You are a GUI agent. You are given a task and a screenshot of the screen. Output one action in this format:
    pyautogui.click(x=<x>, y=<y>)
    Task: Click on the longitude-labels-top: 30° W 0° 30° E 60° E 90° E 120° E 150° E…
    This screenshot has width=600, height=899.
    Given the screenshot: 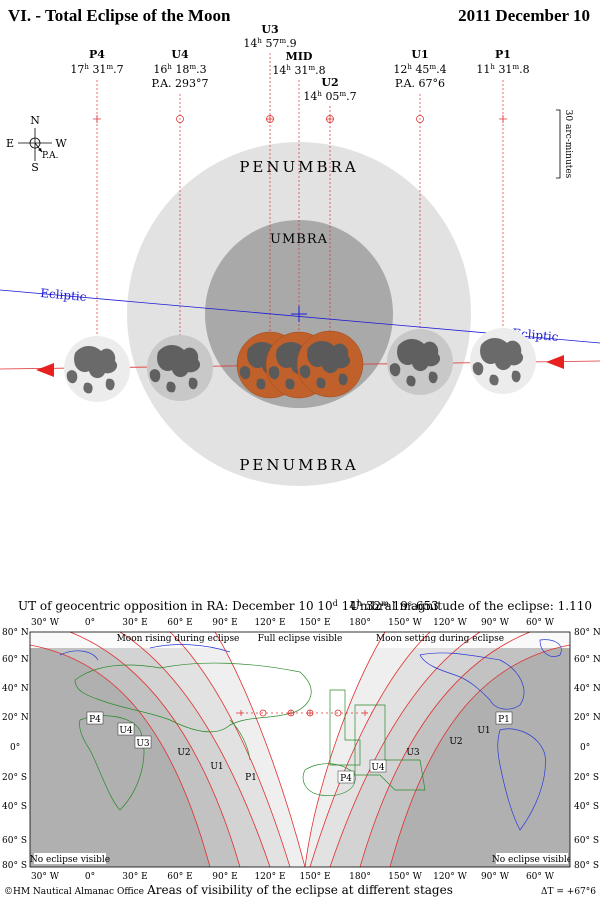 What is the action you would take?
    pyautogui.click(x=293, y=623)
    